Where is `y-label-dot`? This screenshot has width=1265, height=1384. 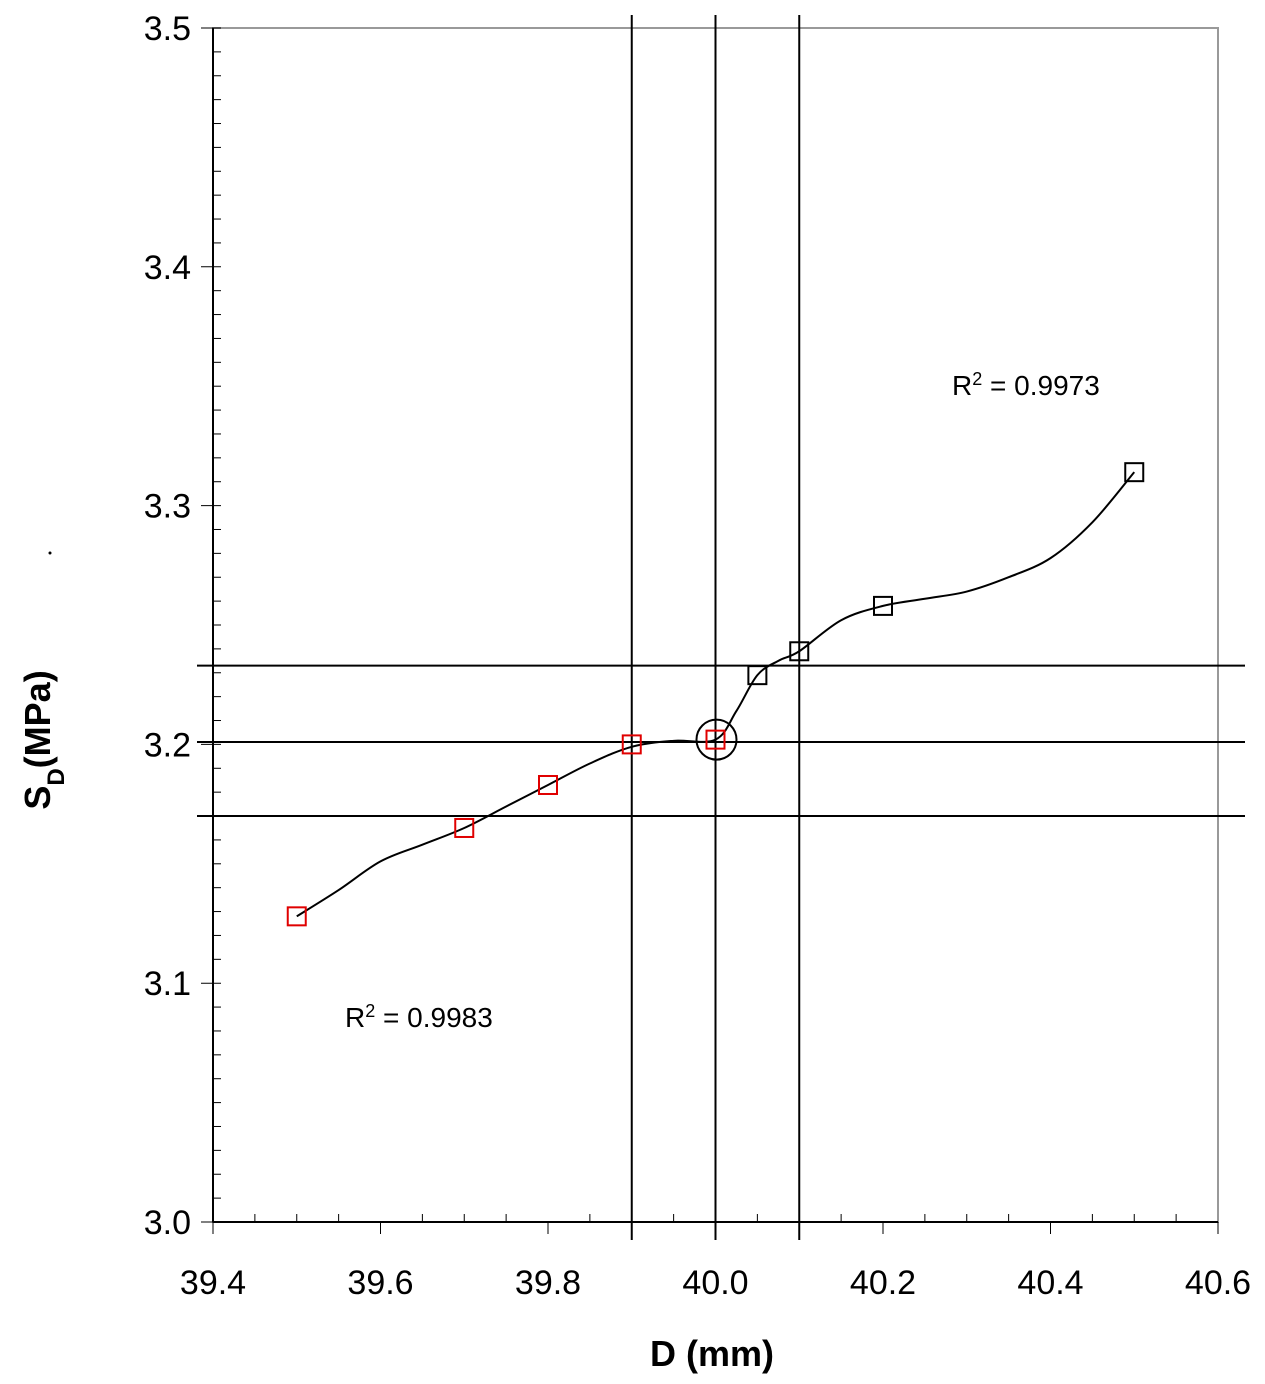
y-label-dot is located at coordinates (50, 553).